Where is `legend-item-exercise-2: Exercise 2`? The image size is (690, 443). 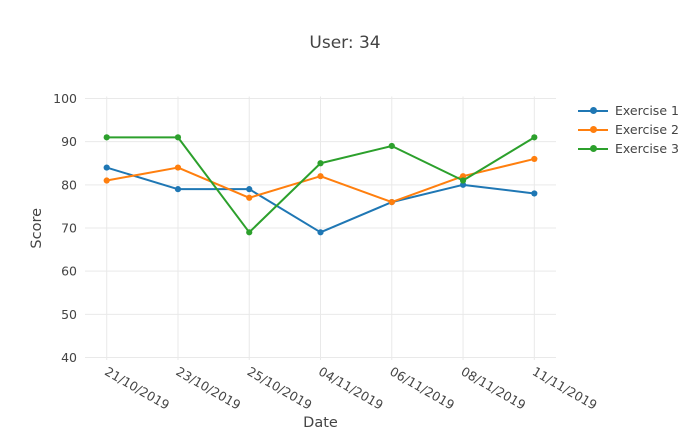 legend-item-exercise-2: Exercise 2 is located at coordinates (628, 129).